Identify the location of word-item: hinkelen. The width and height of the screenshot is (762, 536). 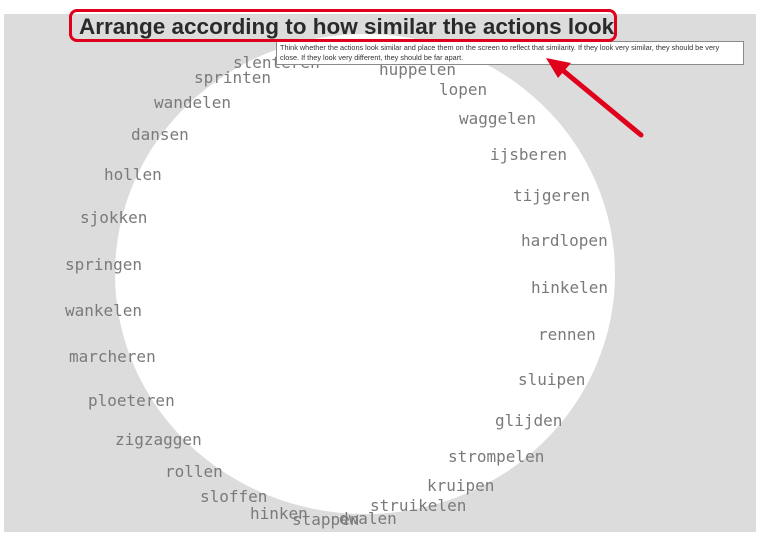
(570, 287).